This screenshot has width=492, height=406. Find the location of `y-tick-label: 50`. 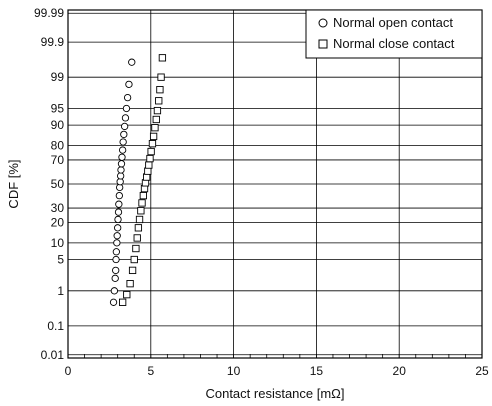

y-tick-label: 50 is located at coordinates (58, 184).